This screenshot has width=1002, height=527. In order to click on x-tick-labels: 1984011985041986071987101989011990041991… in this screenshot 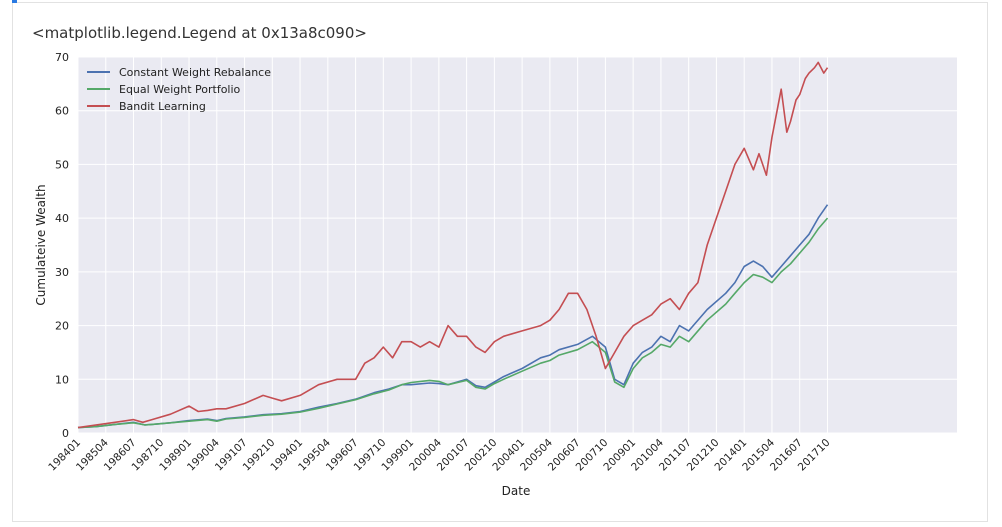, I will do `click(439, 454)`.